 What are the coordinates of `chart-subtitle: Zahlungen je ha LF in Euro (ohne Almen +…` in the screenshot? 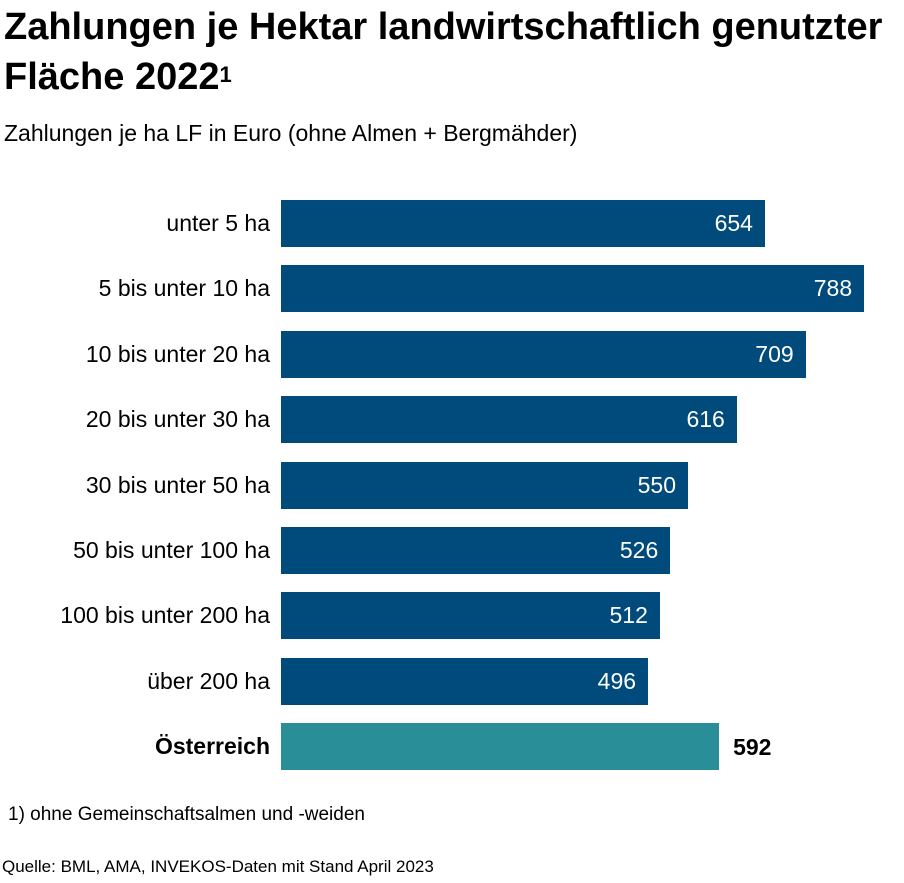 It's located at (291, 133).